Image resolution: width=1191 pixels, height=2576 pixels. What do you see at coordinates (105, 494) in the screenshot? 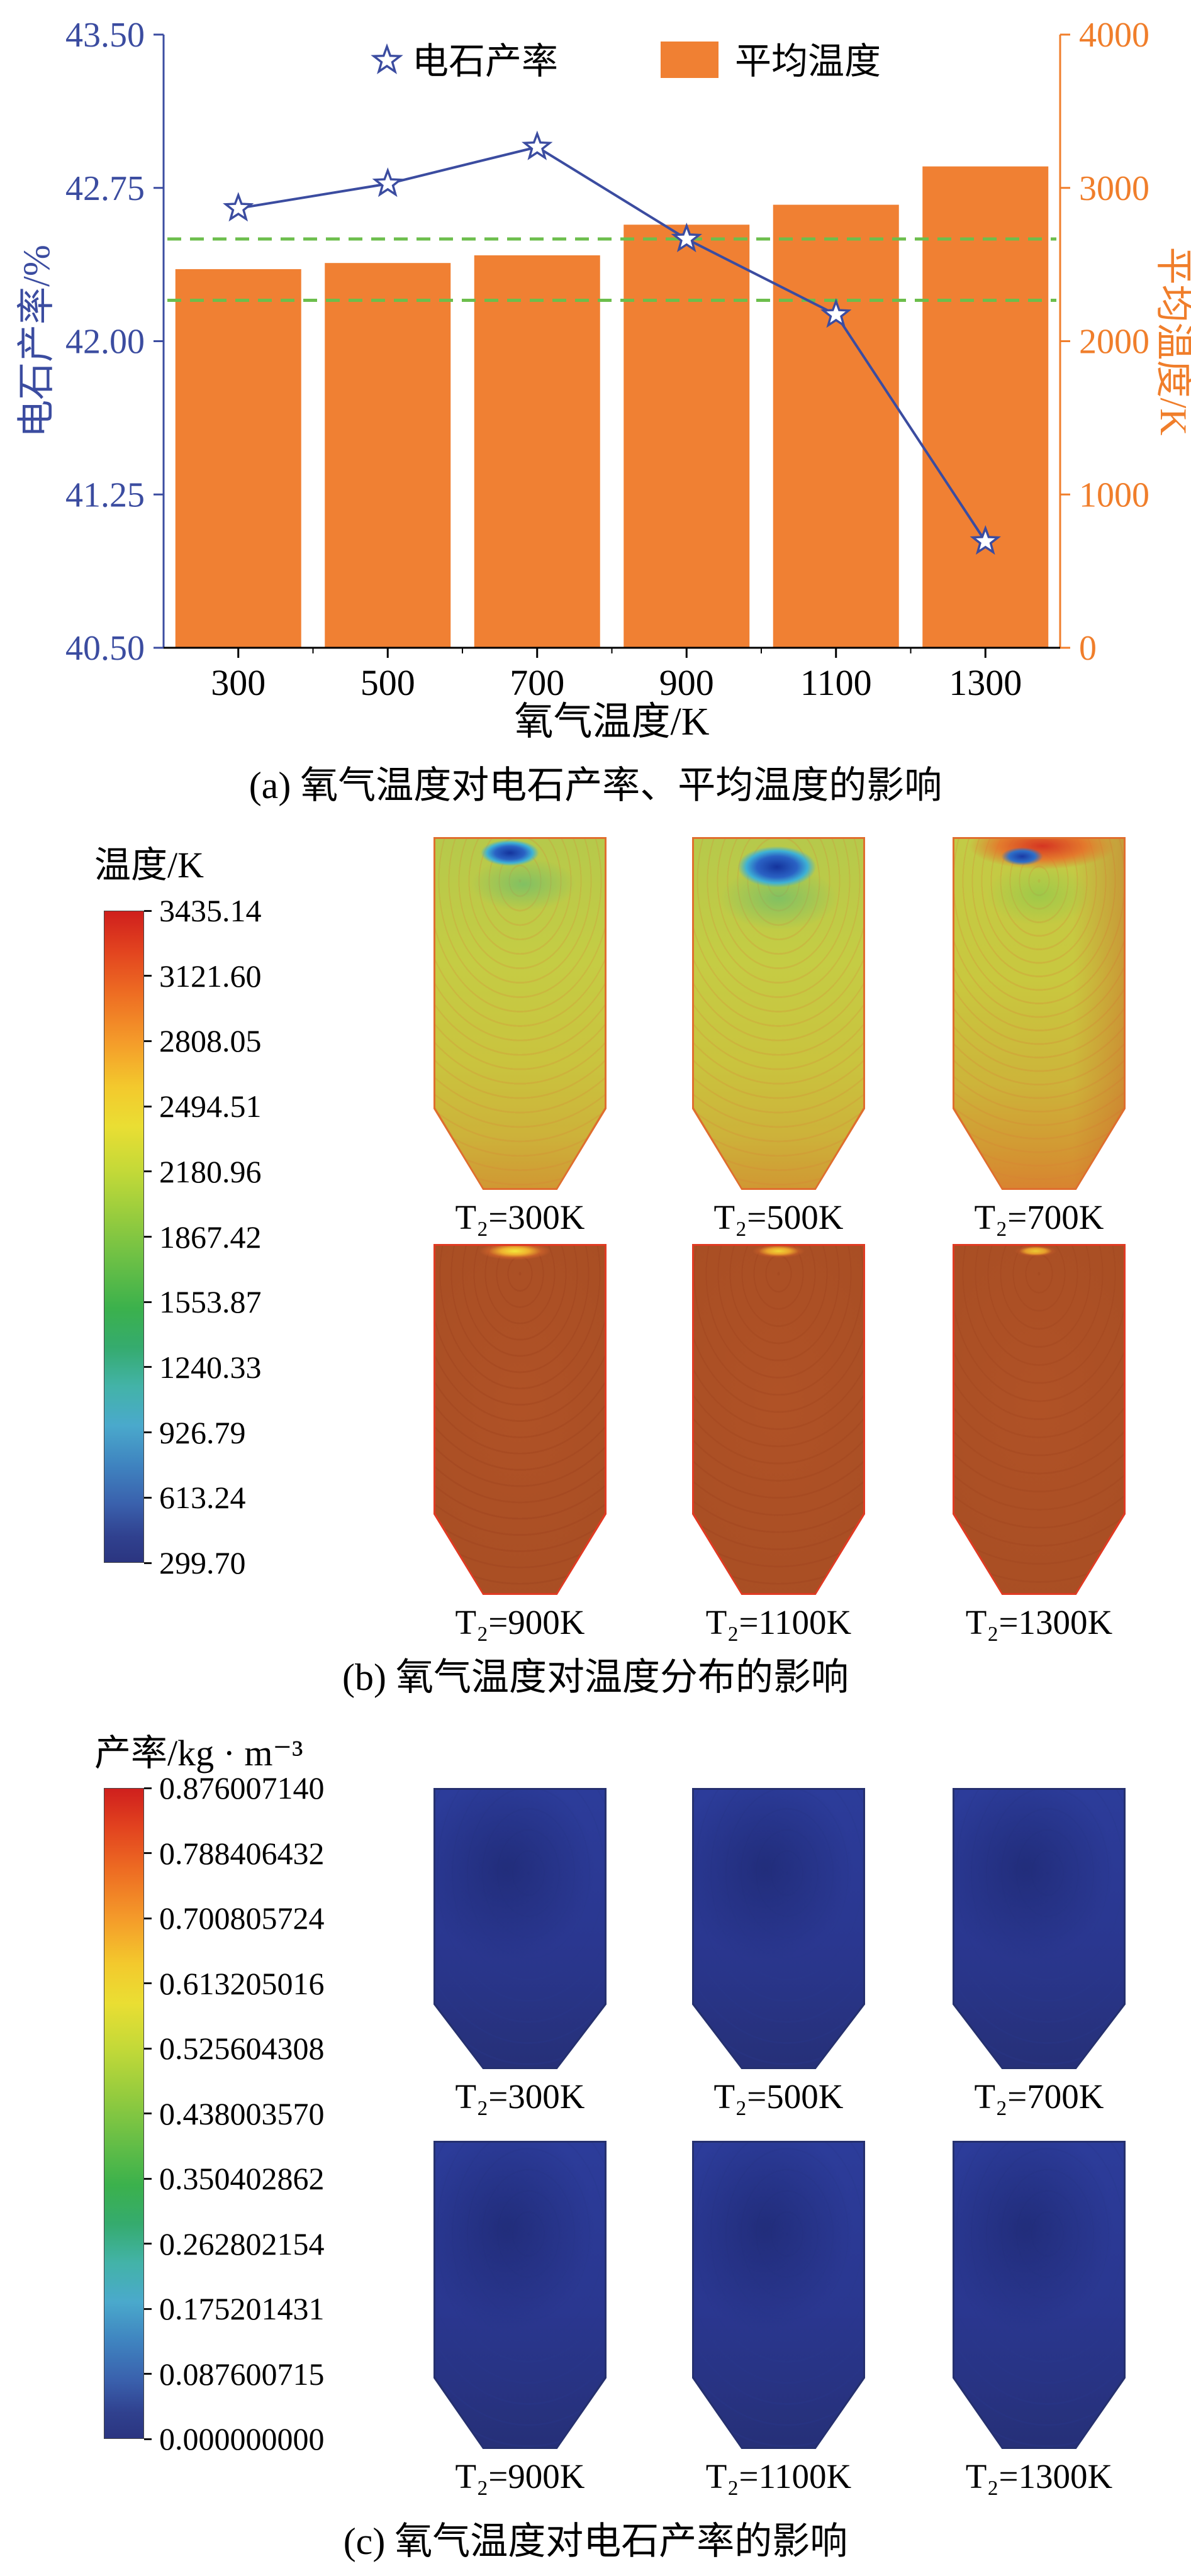
I see `svg-text: 41.25` at bounding box center [105, 494].